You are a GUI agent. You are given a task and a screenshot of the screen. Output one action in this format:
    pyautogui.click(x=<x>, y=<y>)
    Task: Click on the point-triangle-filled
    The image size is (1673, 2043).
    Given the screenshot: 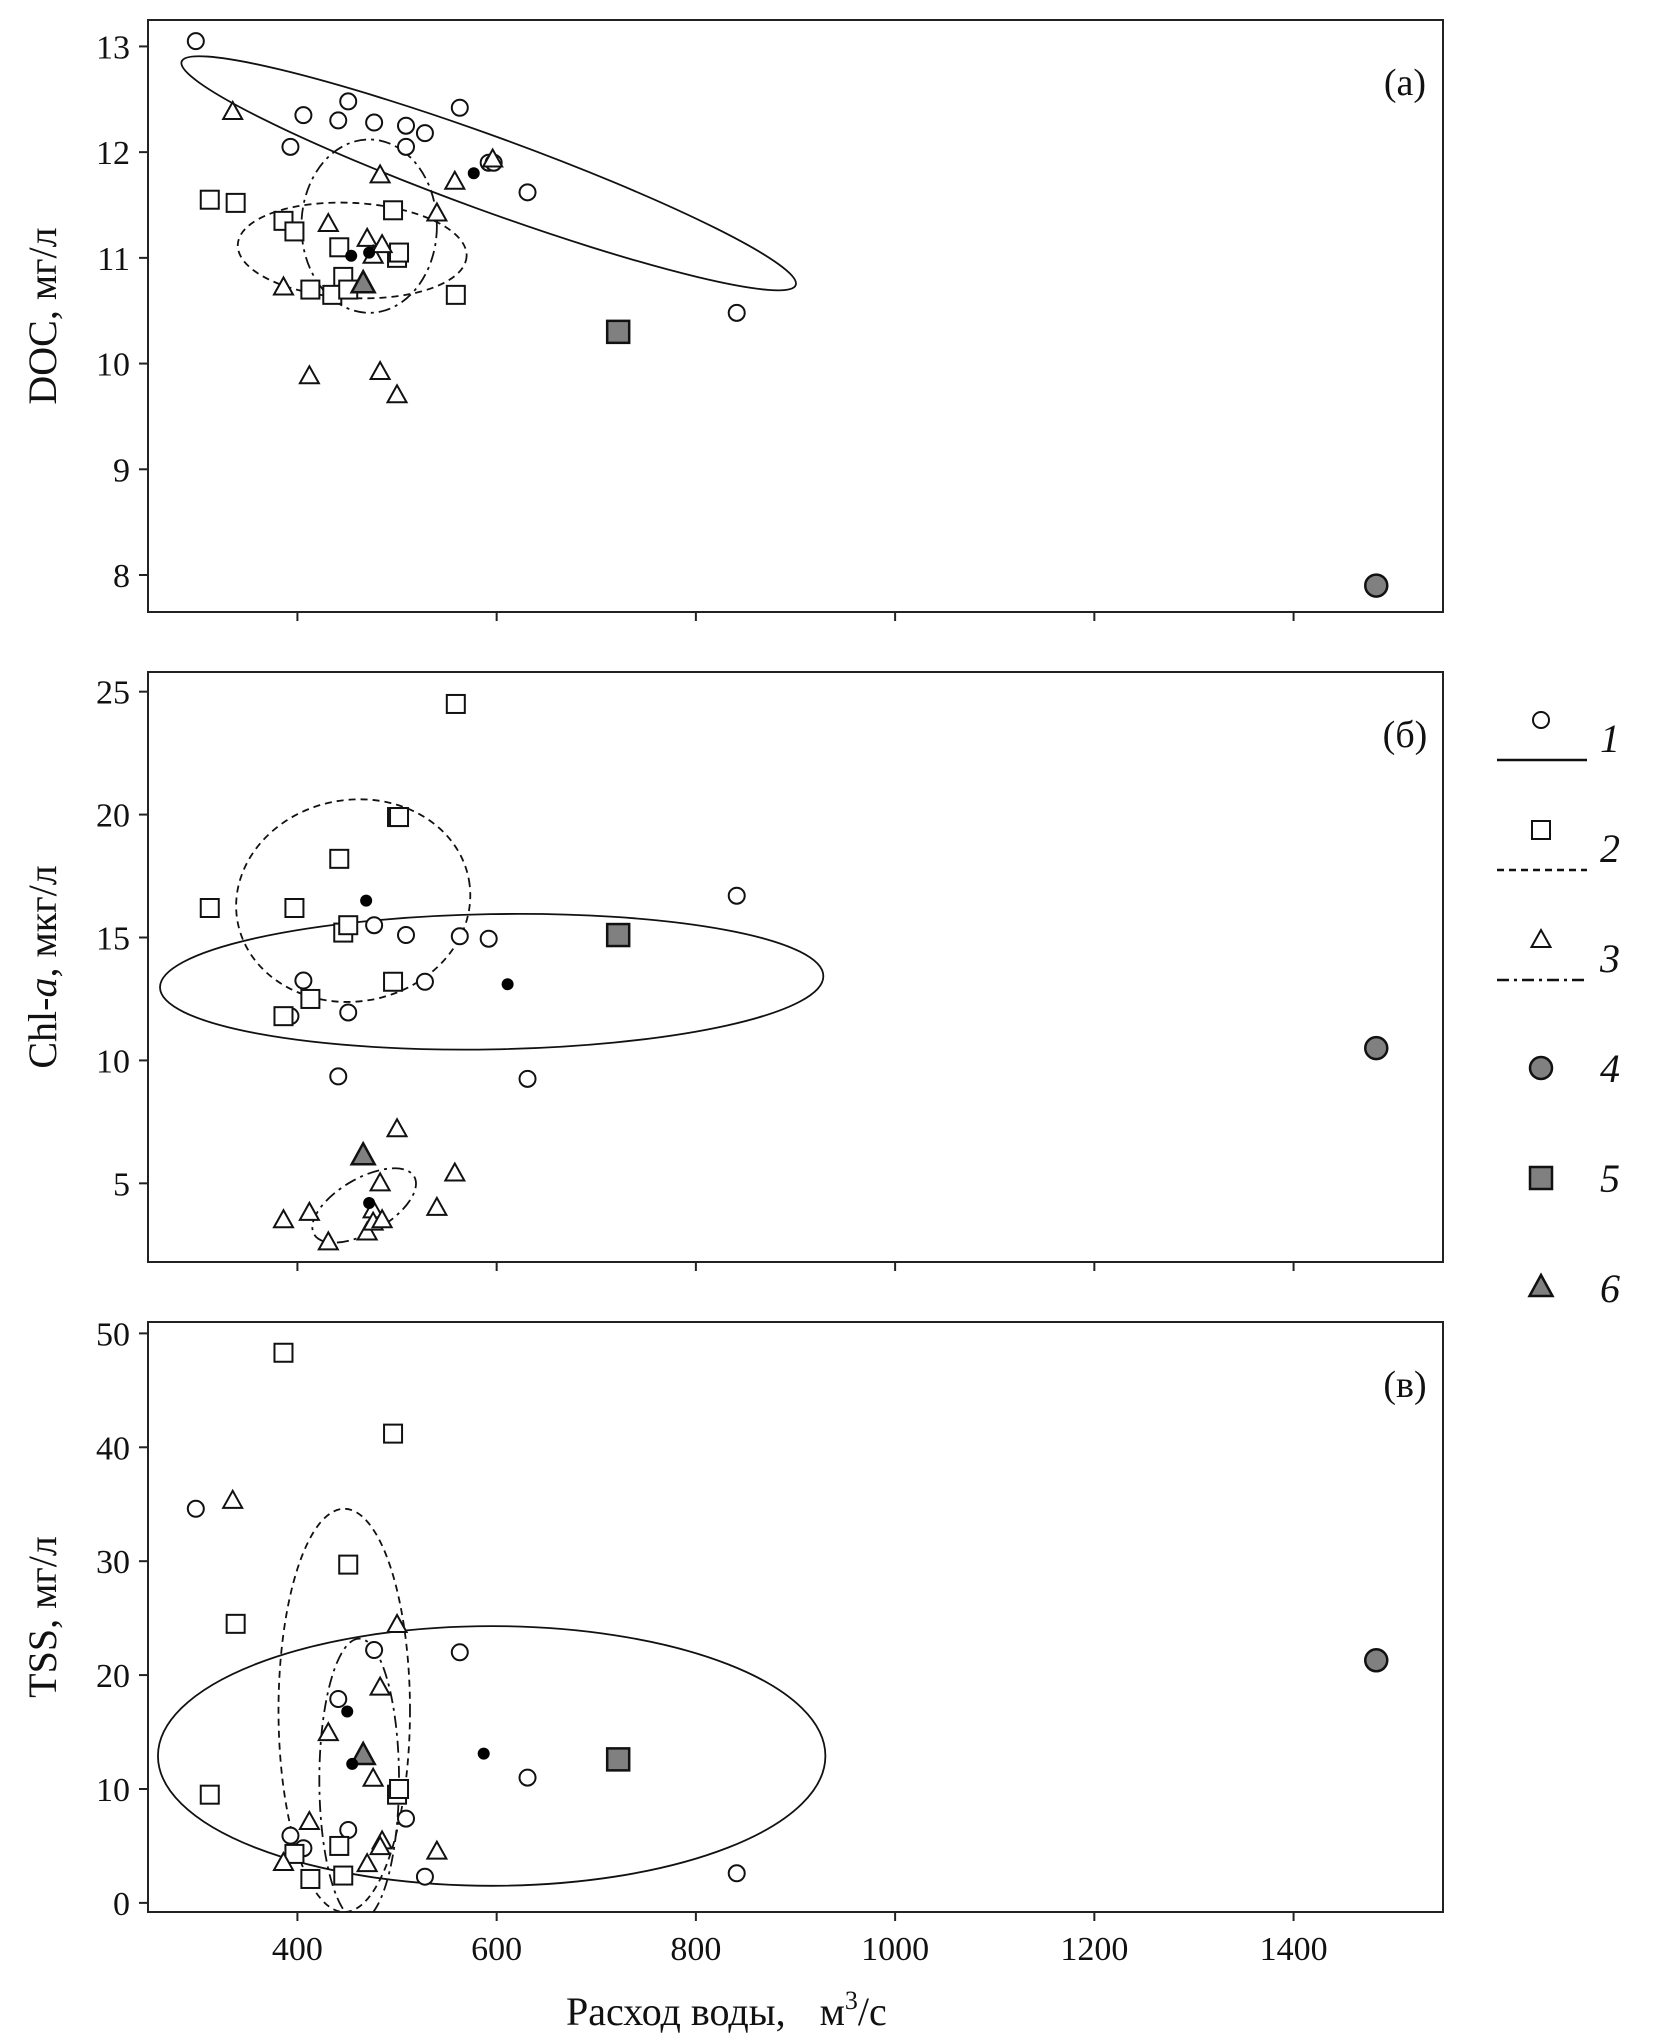 What is the action you would take?
    pyautogui.click(x=363, y=1153)
    